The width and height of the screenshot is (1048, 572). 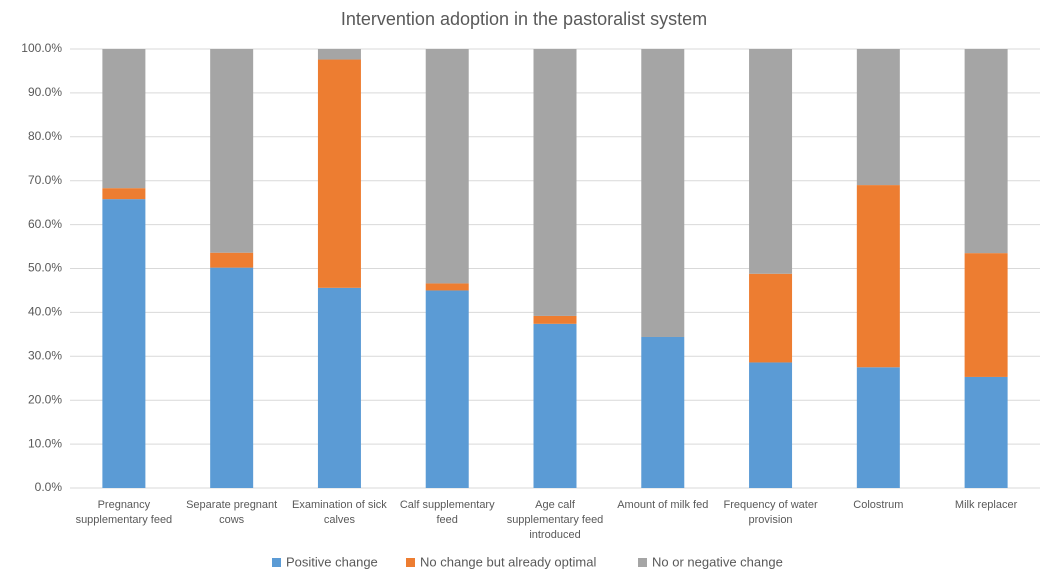 What do you see at coordinates (662, 505) in the screenshot?
I see `x-tick-label: Amount of milk fed` at bounding box center [662, 505].